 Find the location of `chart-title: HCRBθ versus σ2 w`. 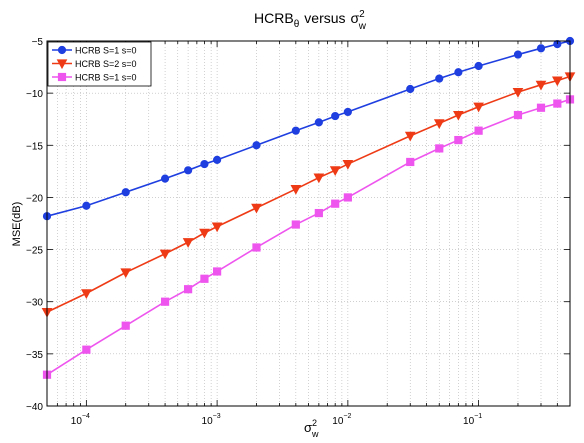

chart-title: HCRBθ versus σ2 w is located at coordinates (310, 20).